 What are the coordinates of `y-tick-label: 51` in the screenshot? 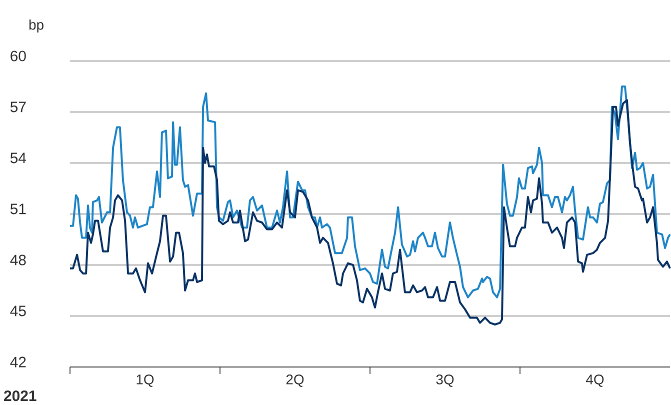 It's located at (18, 209).